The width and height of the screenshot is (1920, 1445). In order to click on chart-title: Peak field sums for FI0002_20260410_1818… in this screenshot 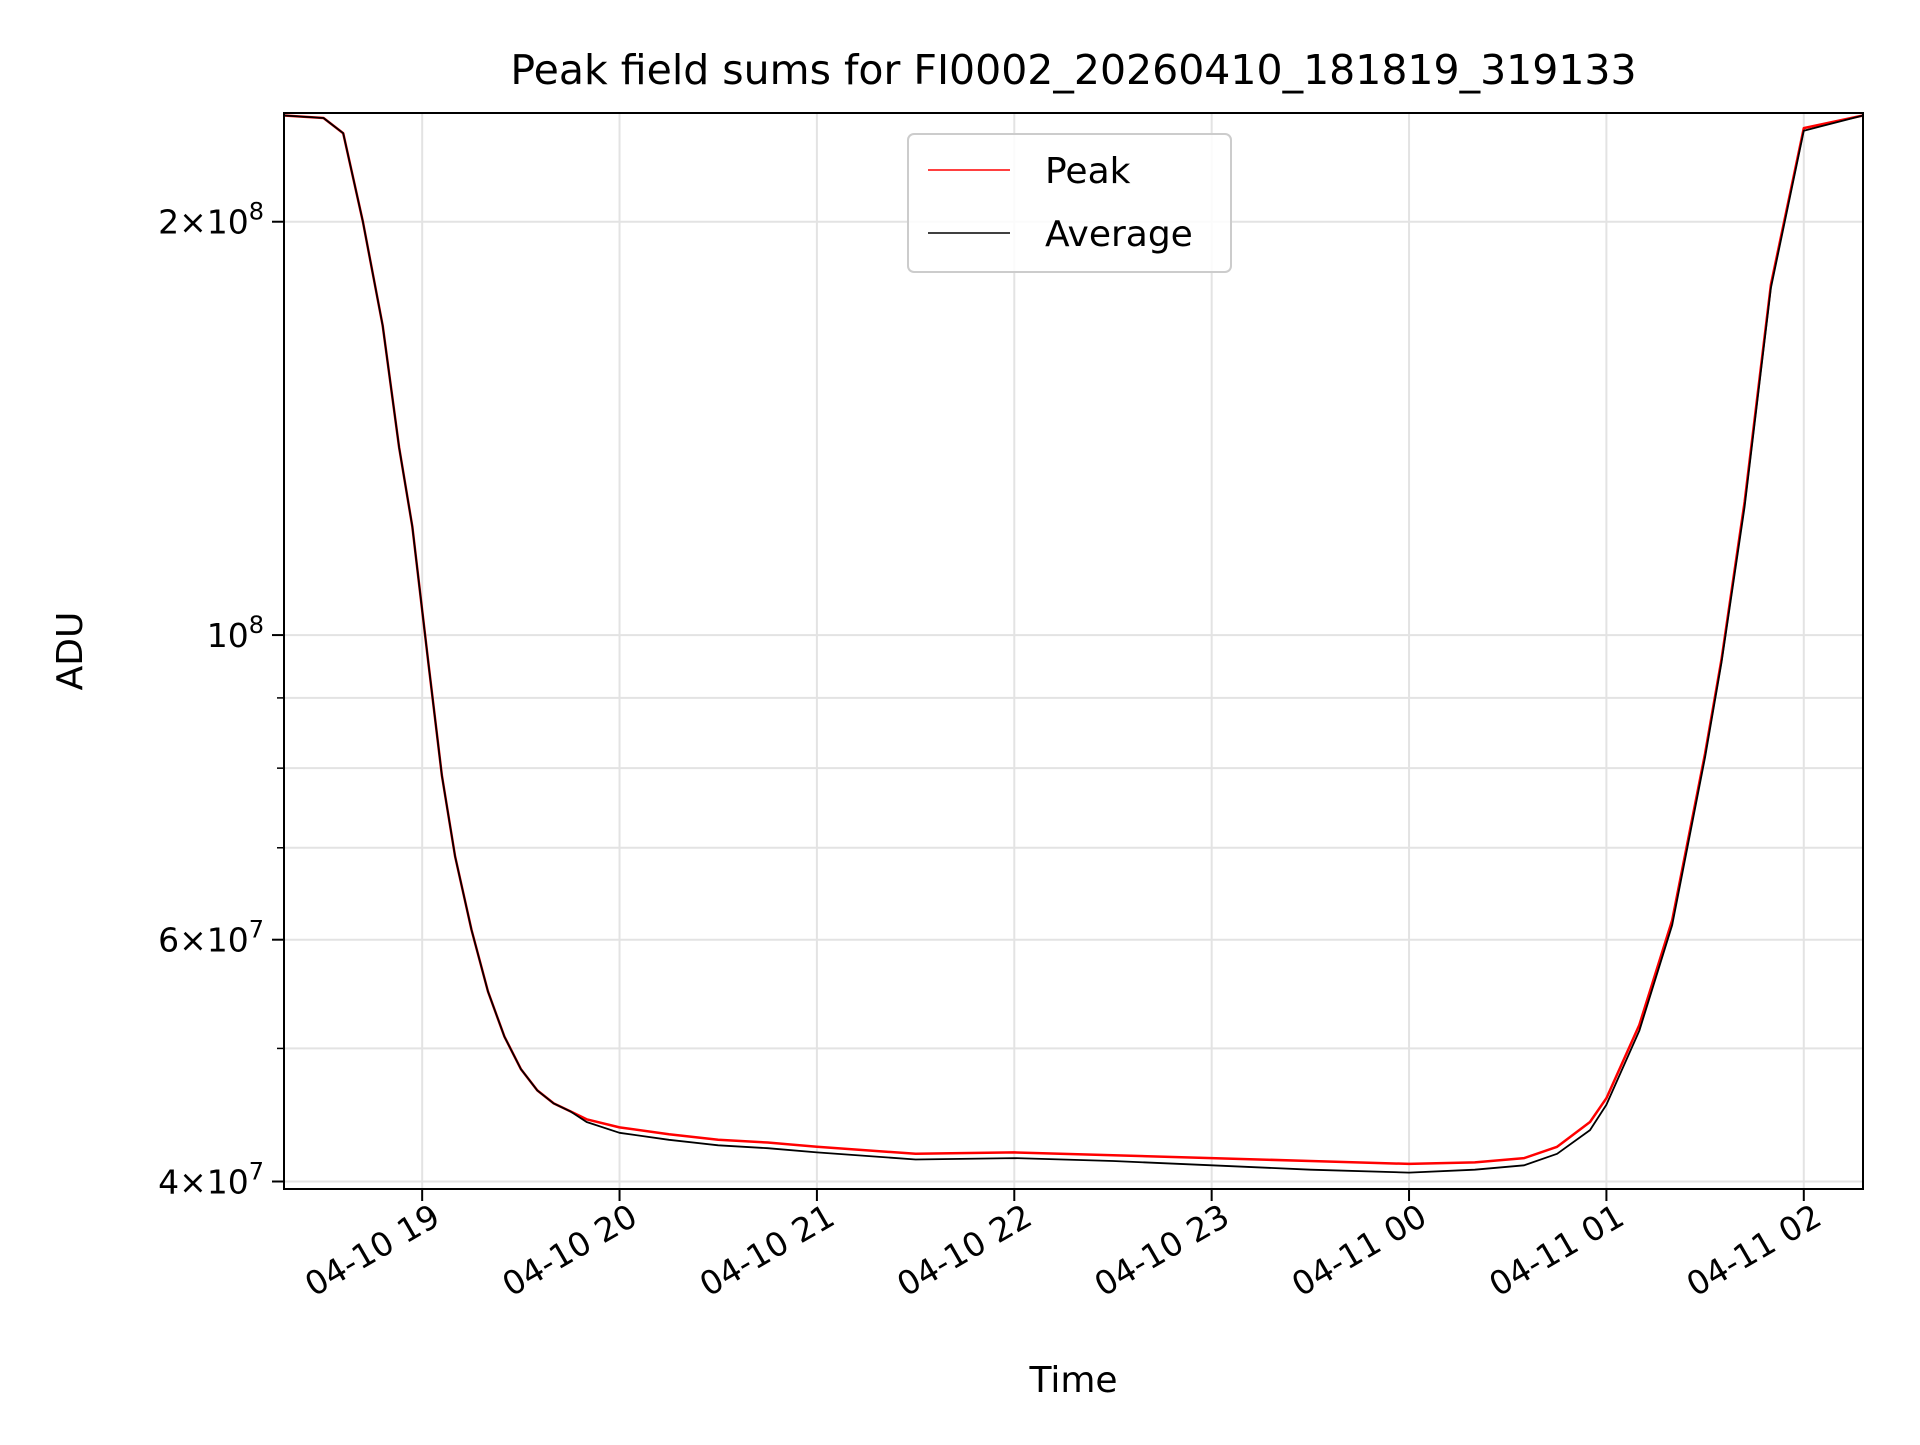, I will do `click(1073, 70)`.